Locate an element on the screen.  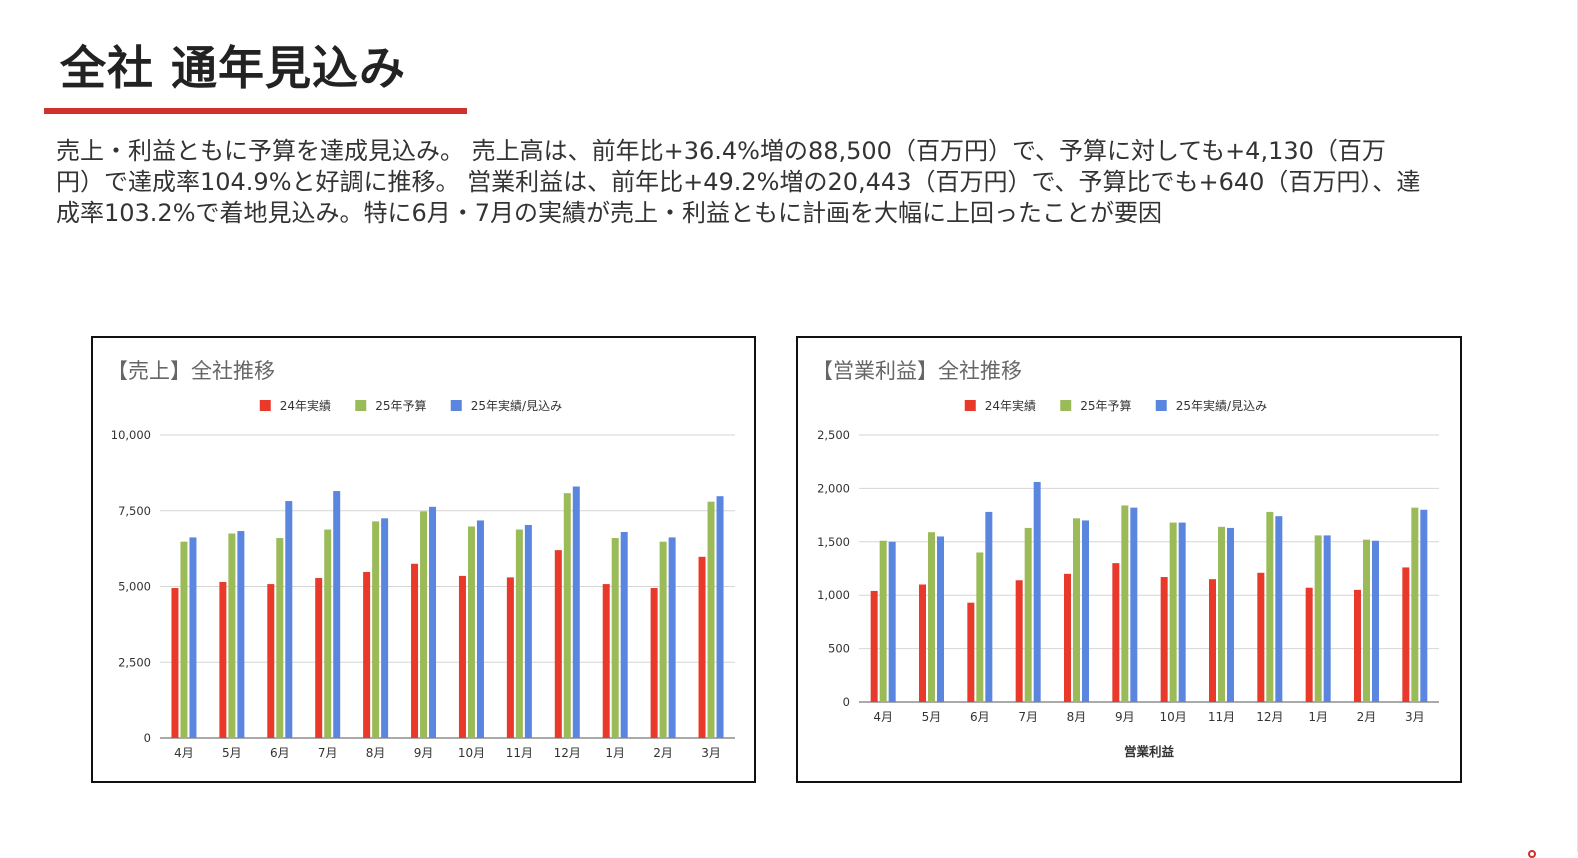
page-number-mark is located at coordinates (1532, 854).